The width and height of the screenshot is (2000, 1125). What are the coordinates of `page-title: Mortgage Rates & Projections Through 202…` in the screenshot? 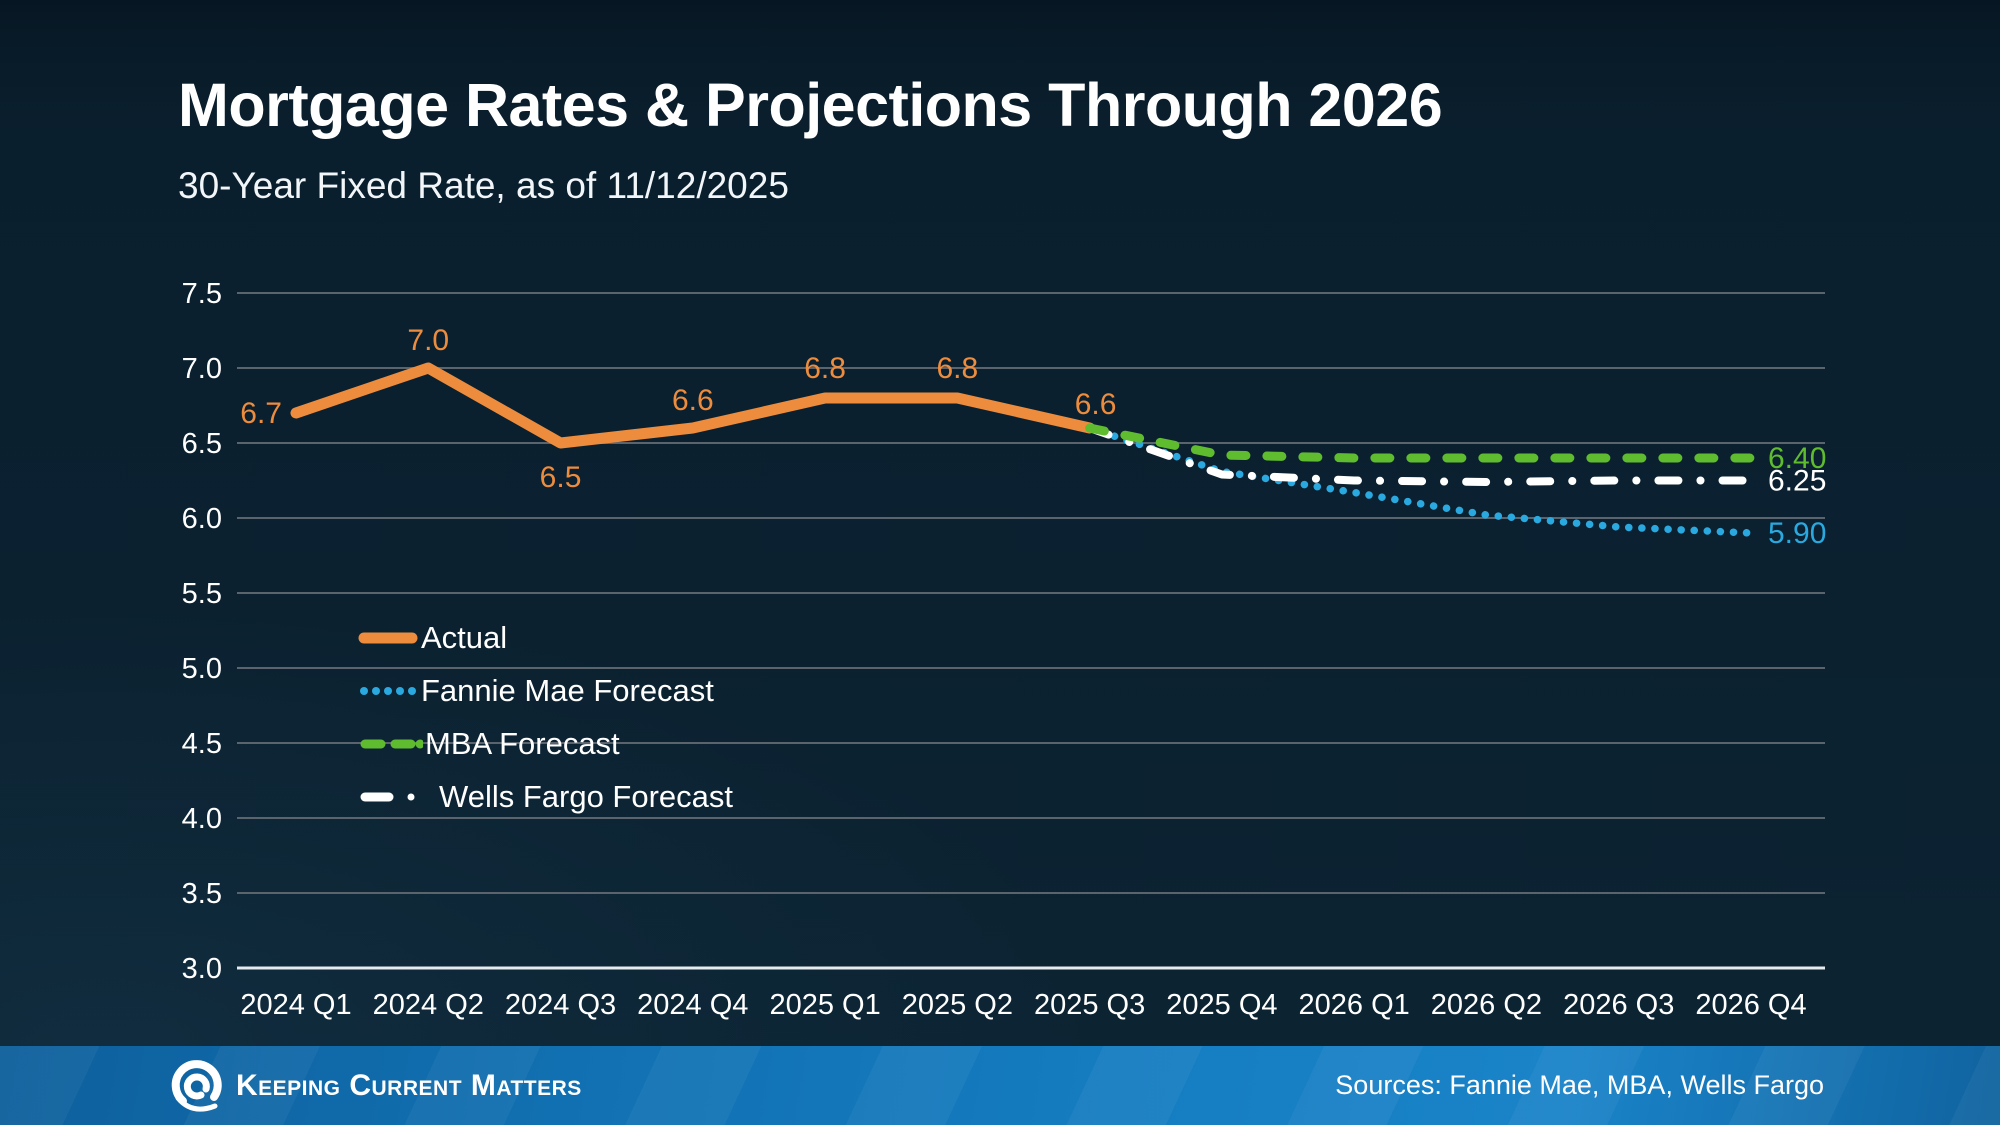 It's located at (810, 105).